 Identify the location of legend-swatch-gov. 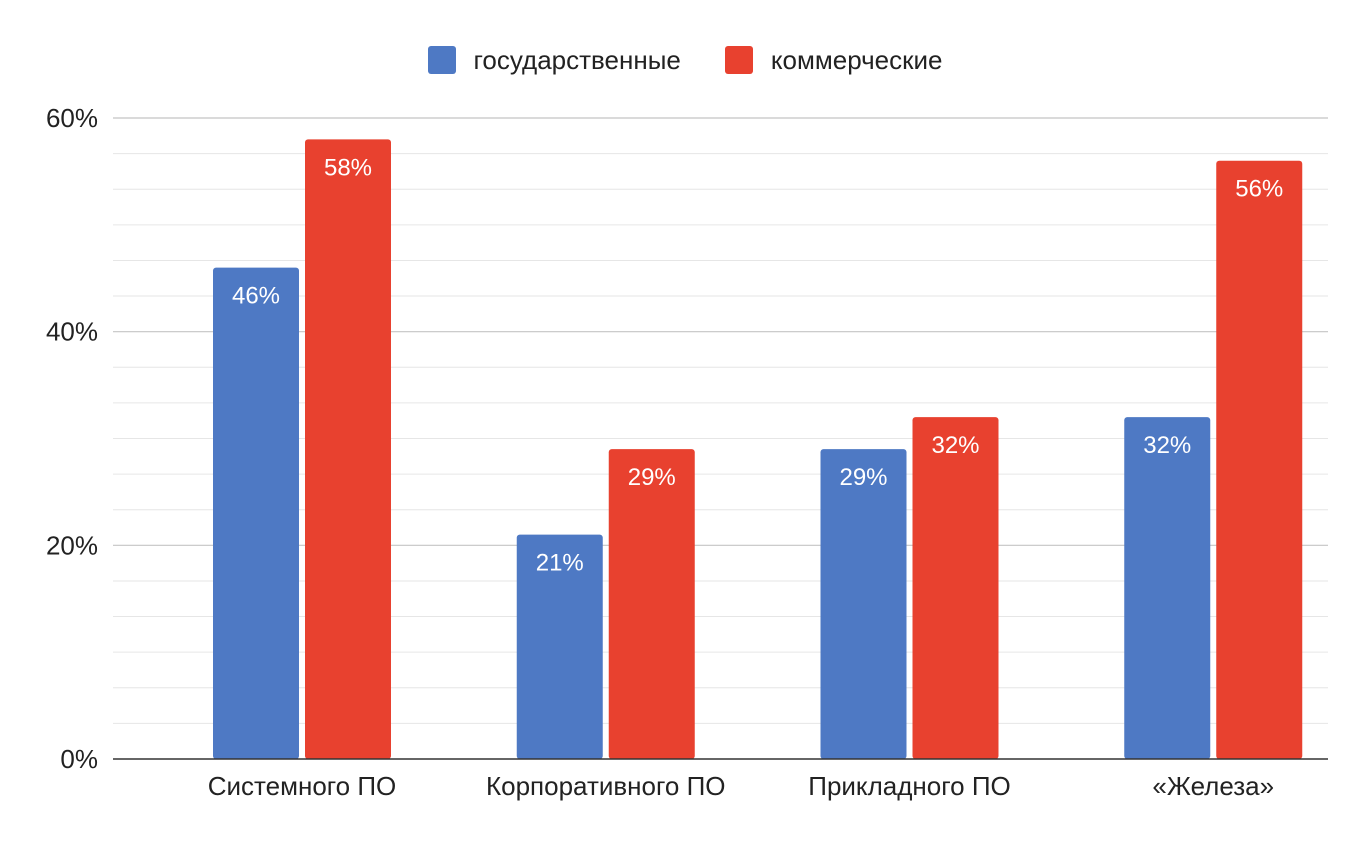
(441, 60).